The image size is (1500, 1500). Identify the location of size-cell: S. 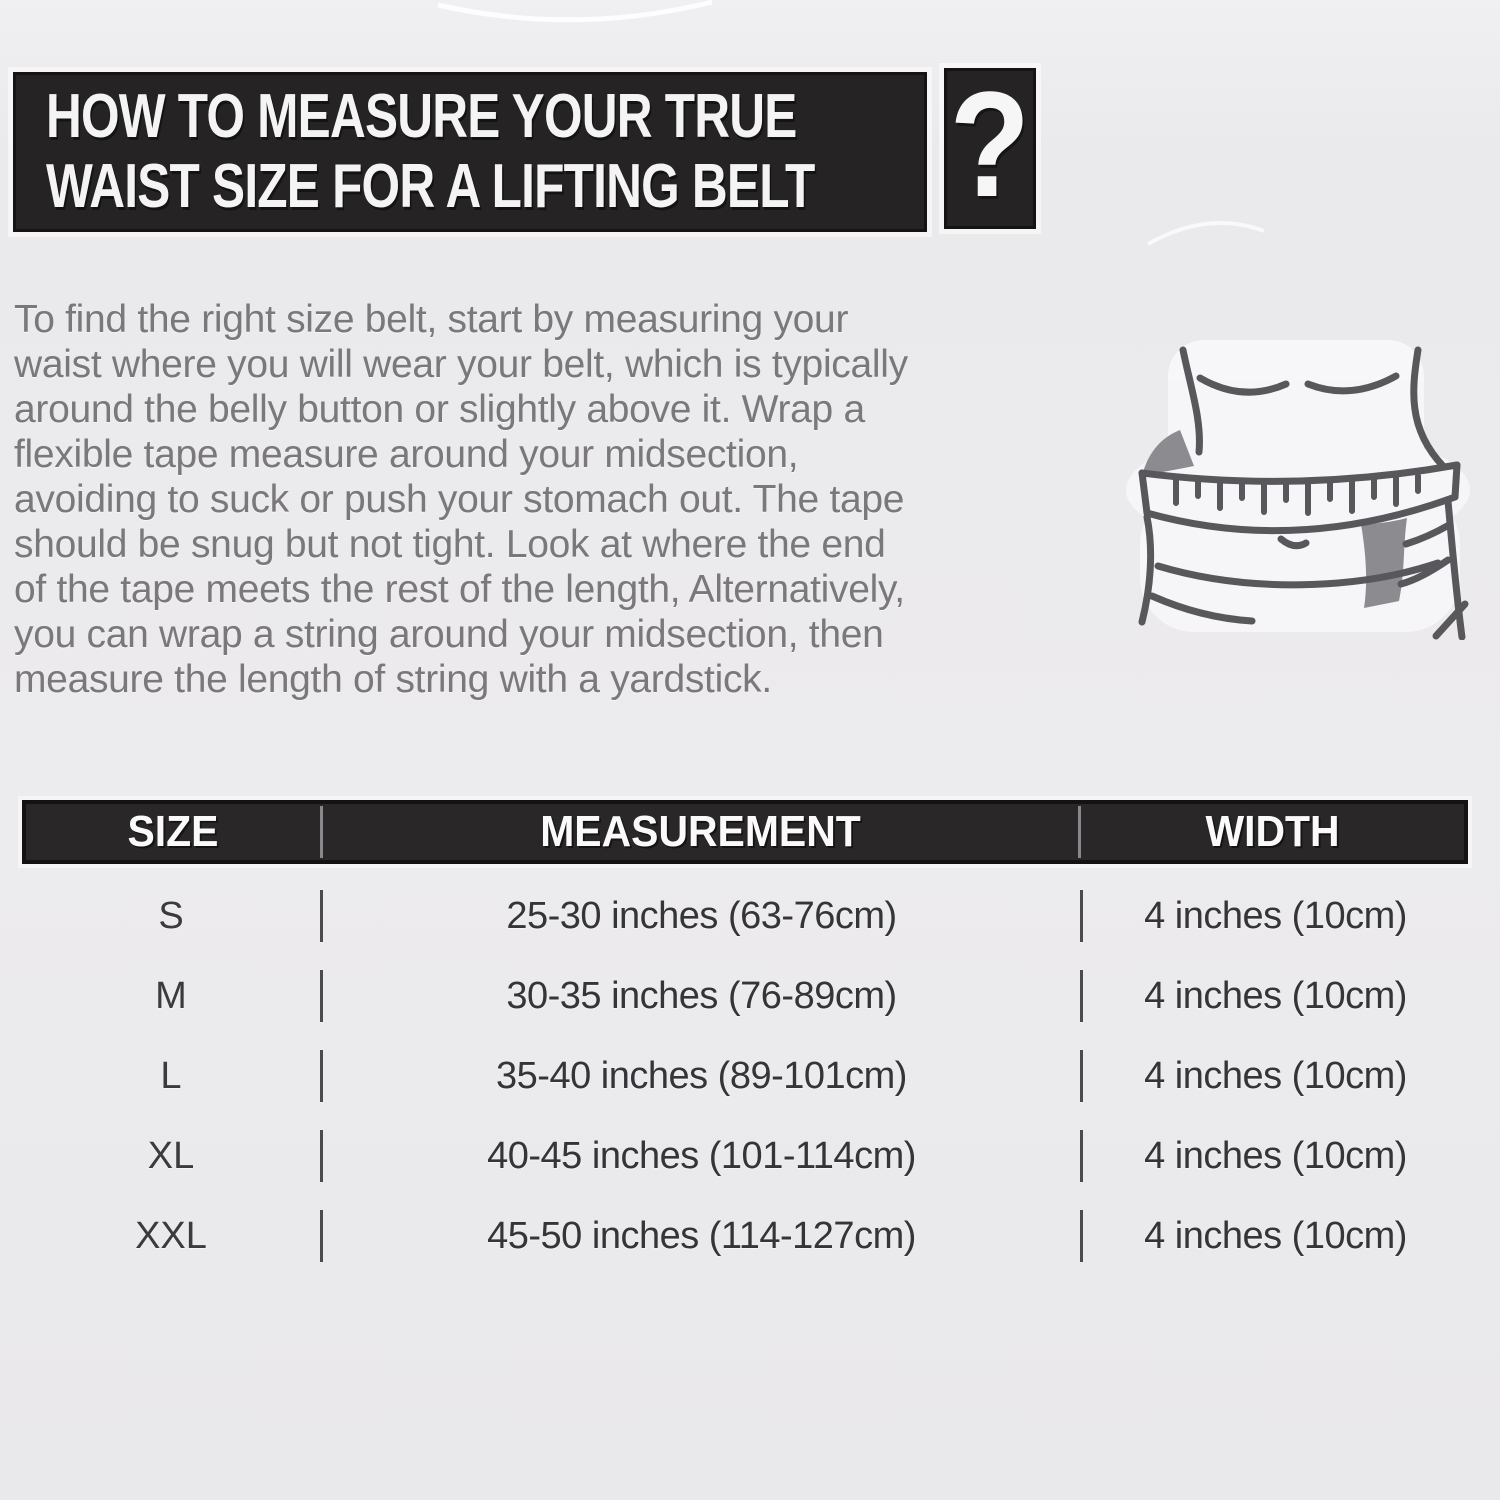
(171, 915).